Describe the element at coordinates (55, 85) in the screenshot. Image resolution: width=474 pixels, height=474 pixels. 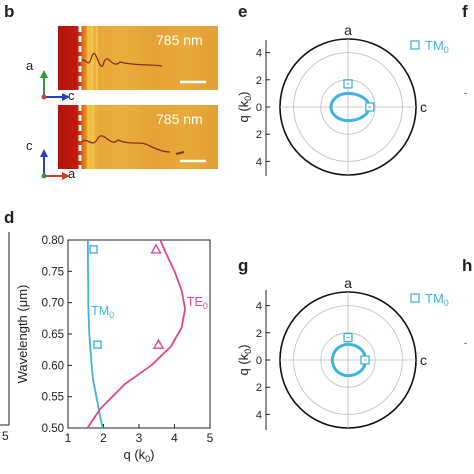
I see `orientation-arrows-top` at that location.